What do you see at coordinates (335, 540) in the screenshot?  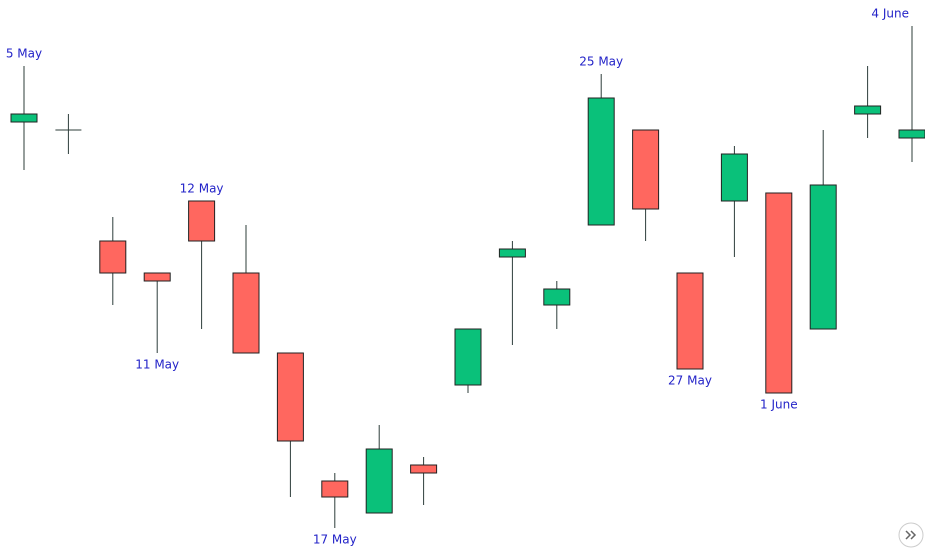 I see `annotation-label: 17 May` at bounding box center [335, 540].